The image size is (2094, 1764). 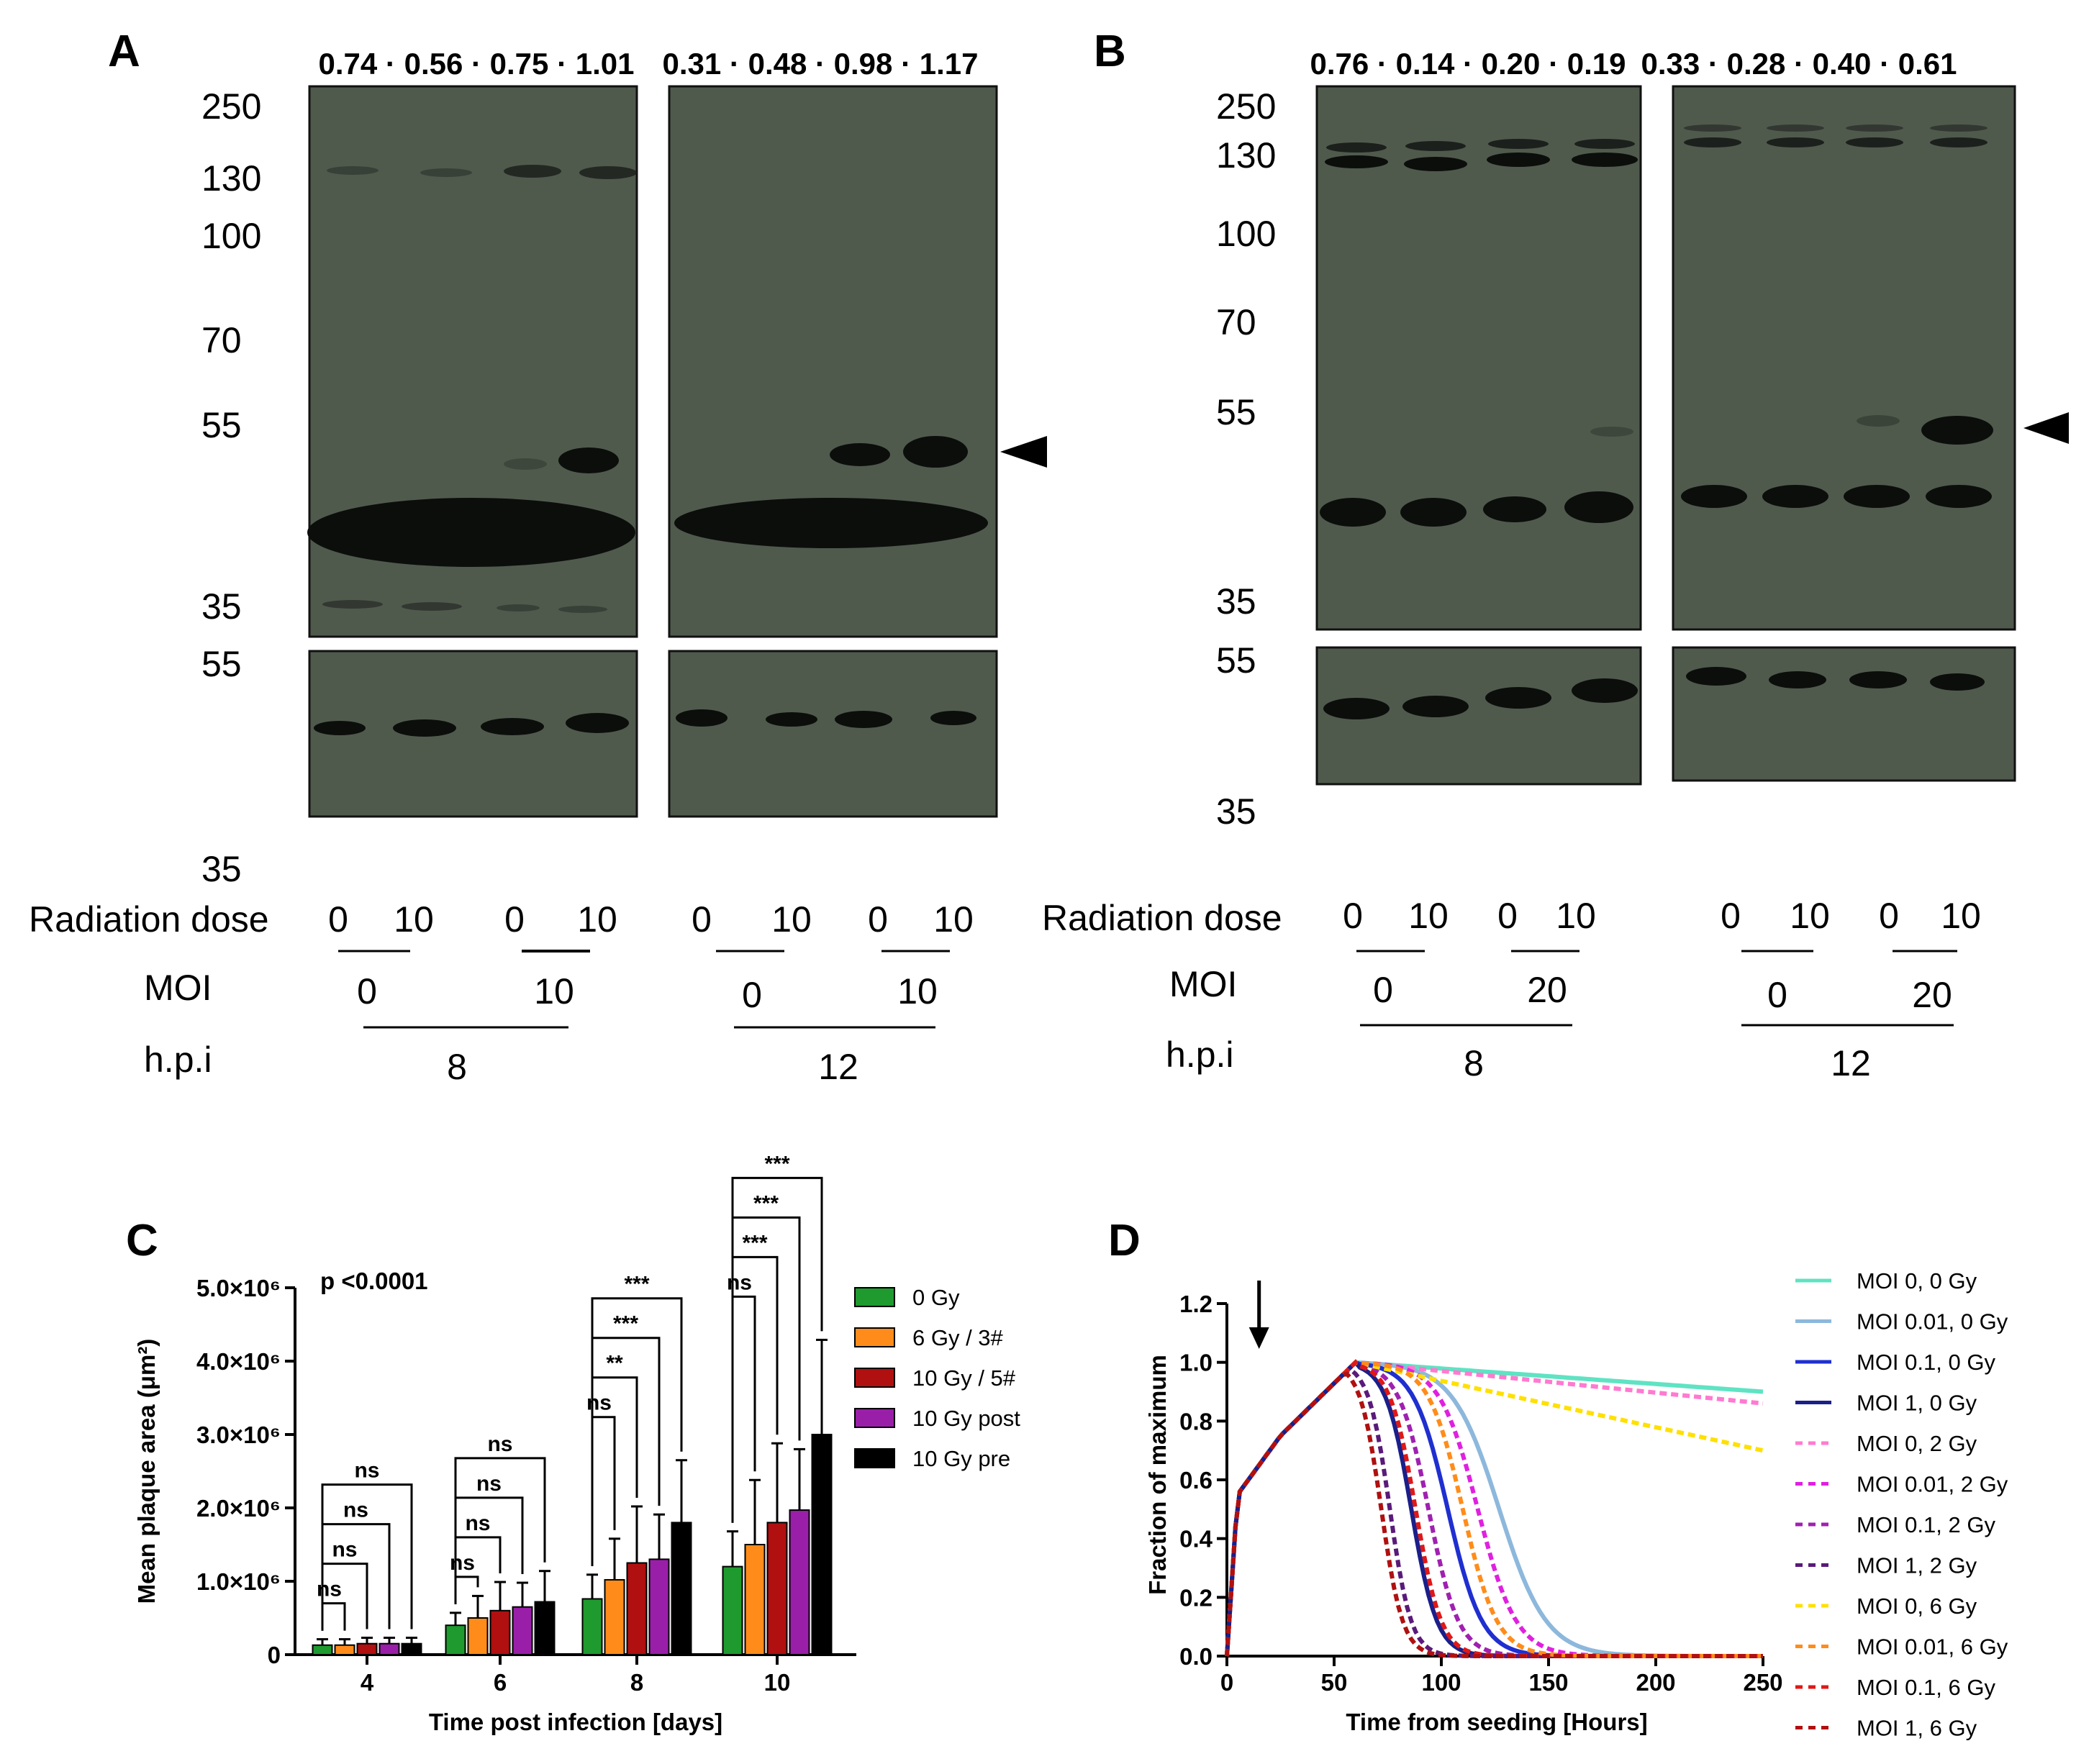 What do you see at coordinates (222, 869) in the screenshot?
I see `panel-a-mw-bottom-35: 35` at bounding box center [222, 869].